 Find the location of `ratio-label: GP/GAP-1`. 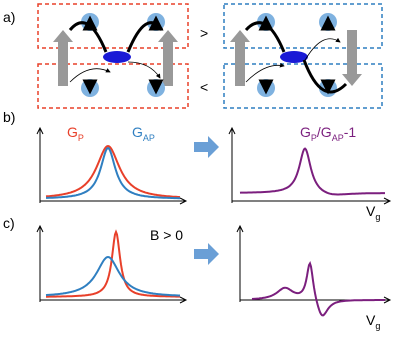

ratio-label: GP/GAP-1 is located at coordinates (328, 133).